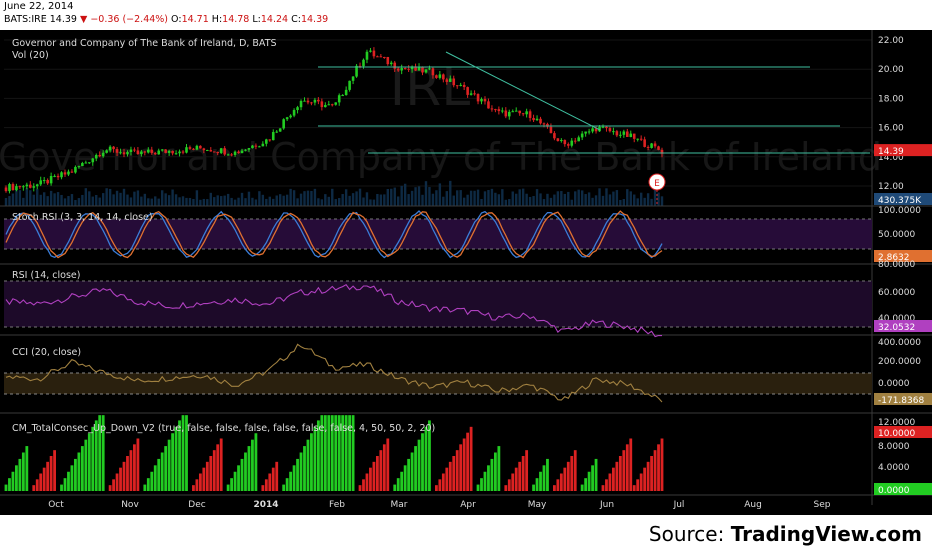 This screenshot has height=550, width=932. I want to click on cci-last-tag: -171.8368, so click(901, 401).